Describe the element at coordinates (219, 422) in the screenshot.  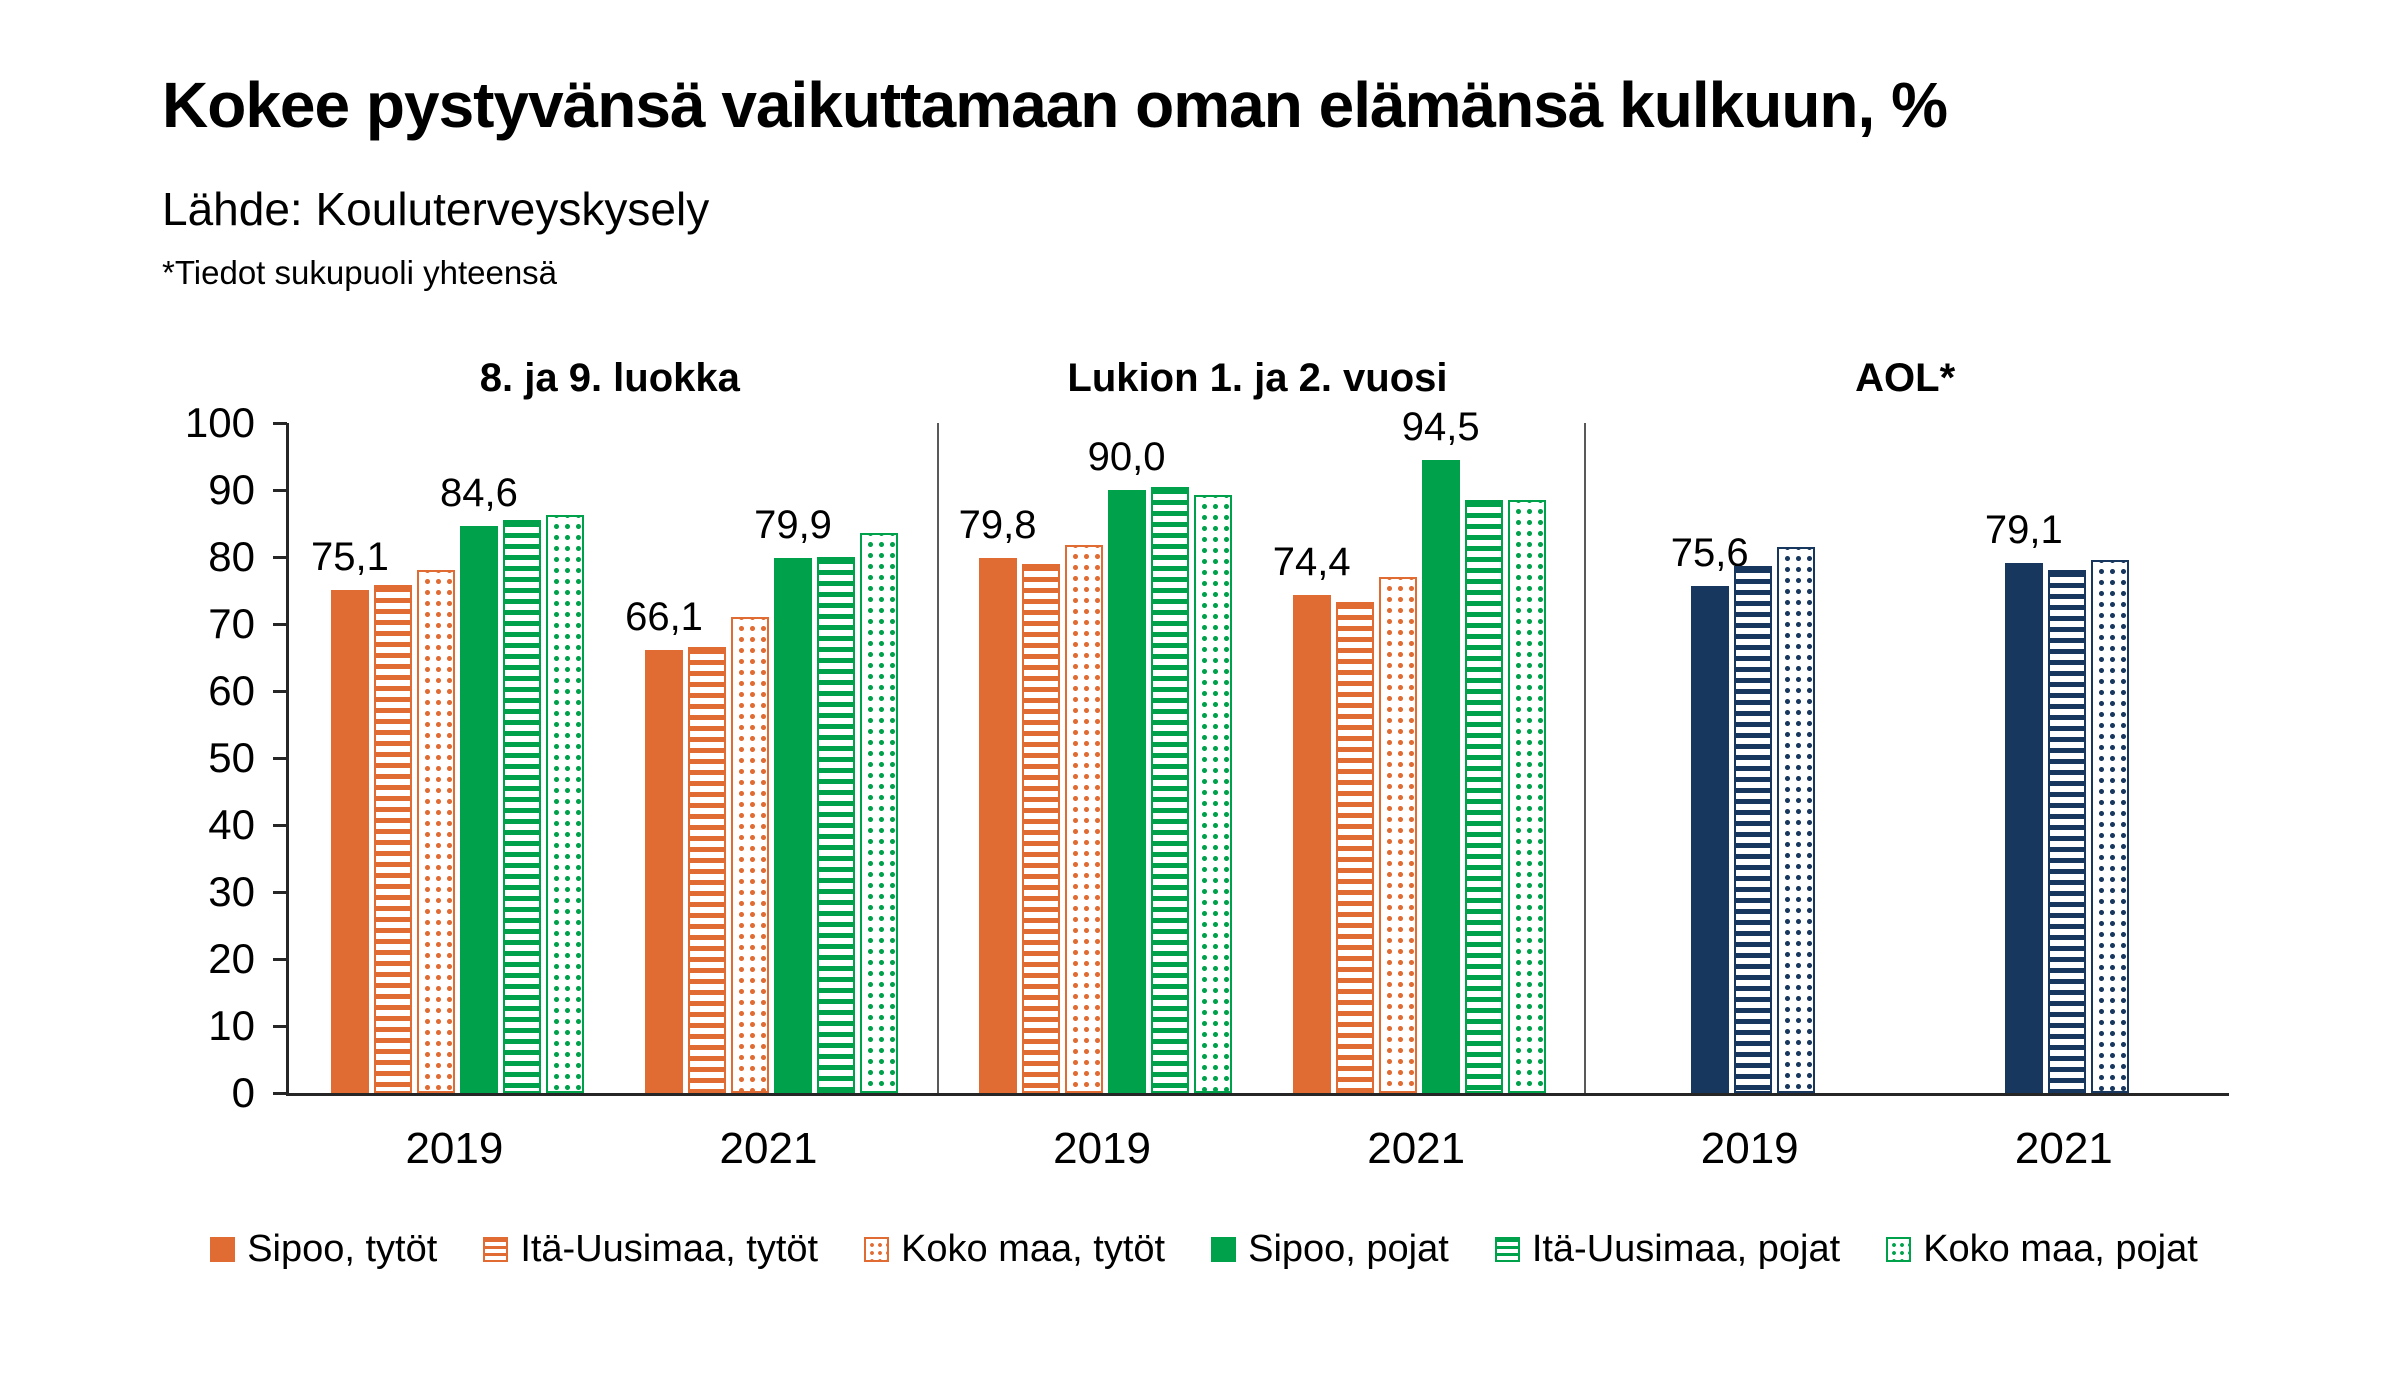
I see `y-tick-label: 100` at that location.